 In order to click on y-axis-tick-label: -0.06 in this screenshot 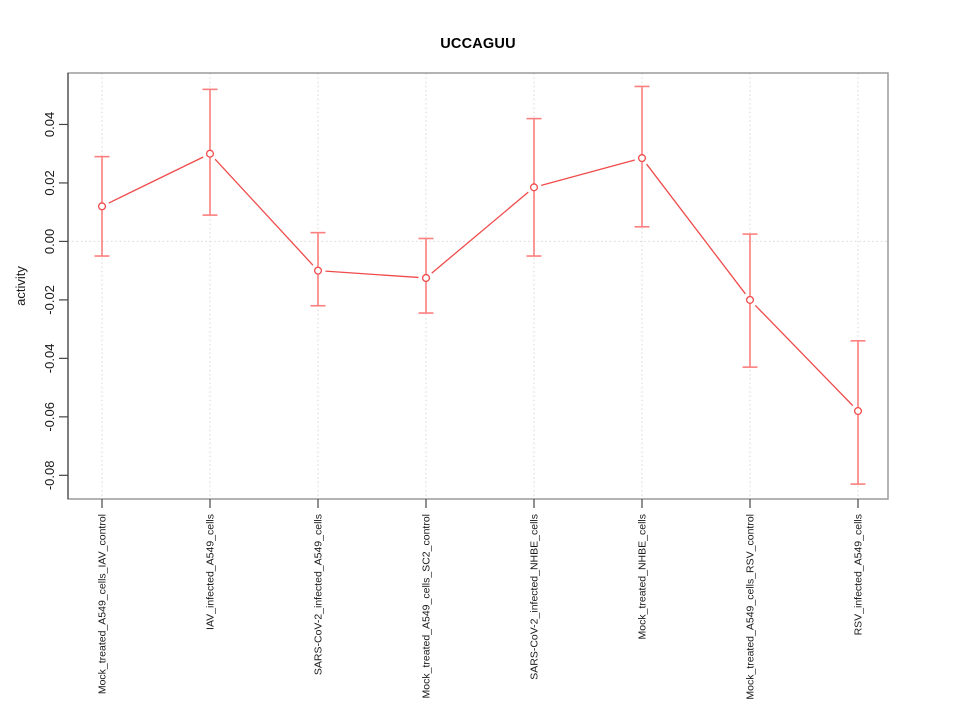, I will do `click(49, 417)`.